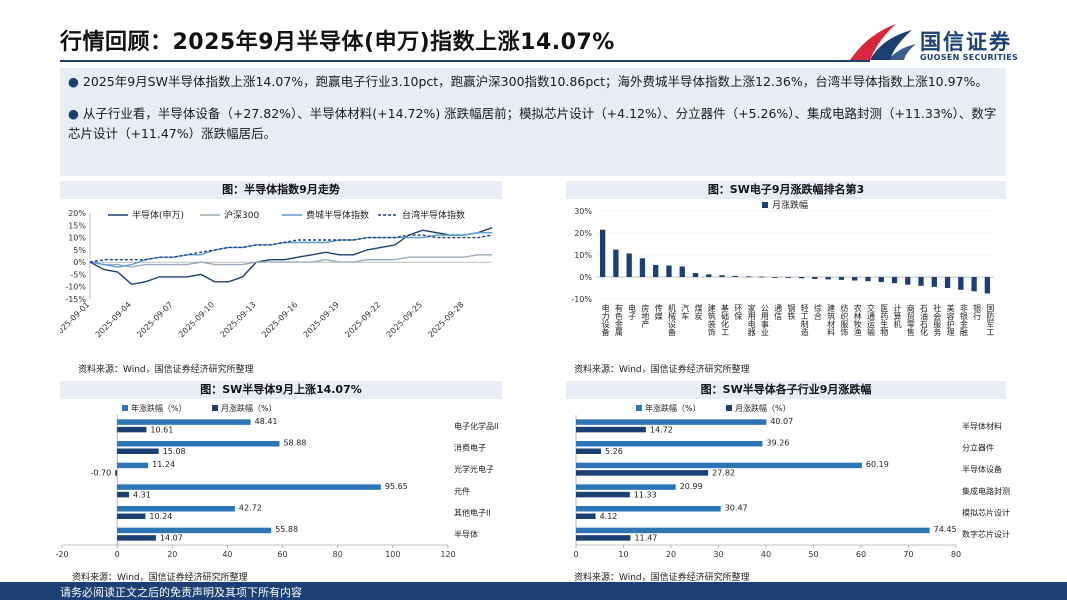  I want to click on bar-房地产, so click(642, 267).